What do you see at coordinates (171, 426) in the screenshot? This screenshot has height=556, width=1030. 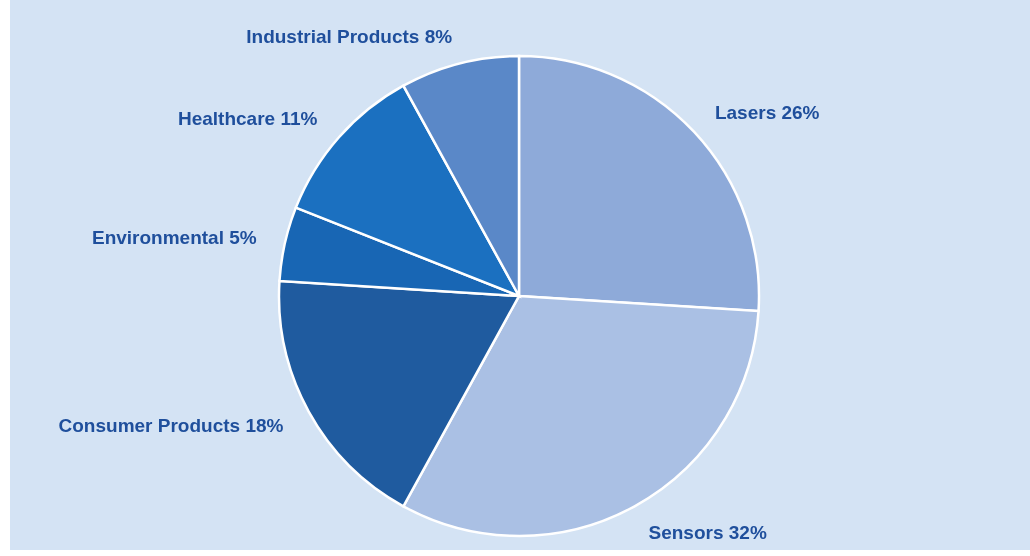 I see `slice-label: Consumer Products 18%` at bounding box center [171, 426].